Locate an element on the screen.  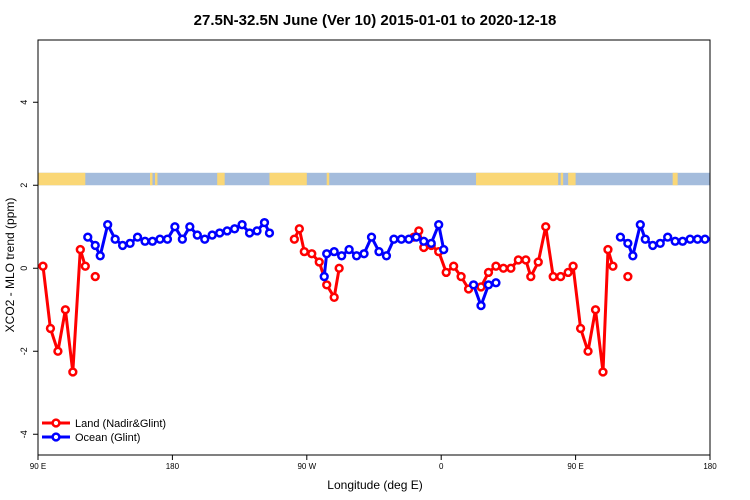
x-tick-label: 180 is located at coordinates (710, 466).